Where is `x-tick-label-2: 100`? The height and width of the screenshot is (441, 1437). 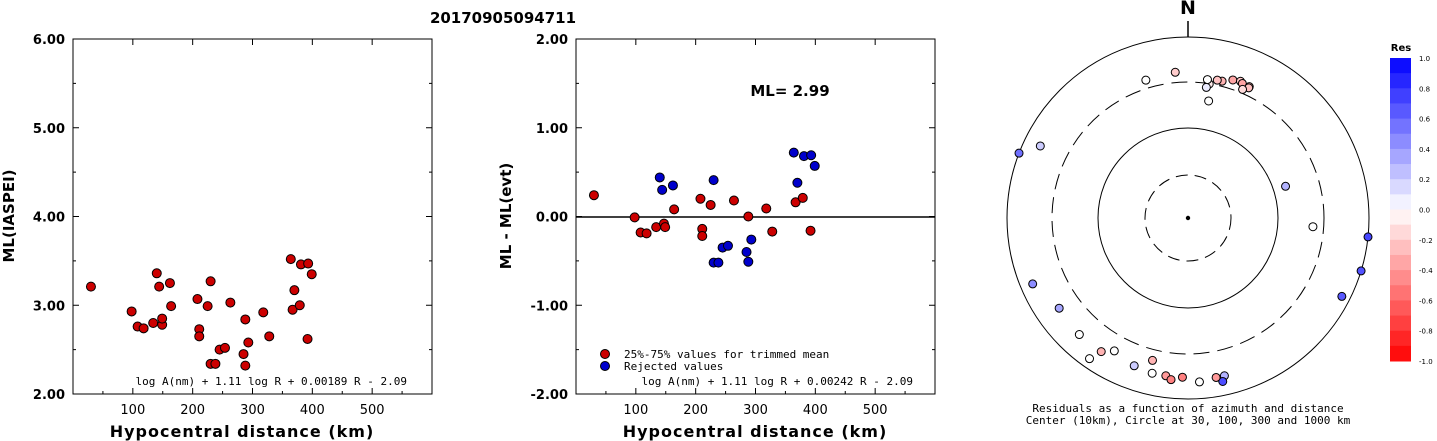
x-tick-label-2: 100 is located at coordinates (635, 410).